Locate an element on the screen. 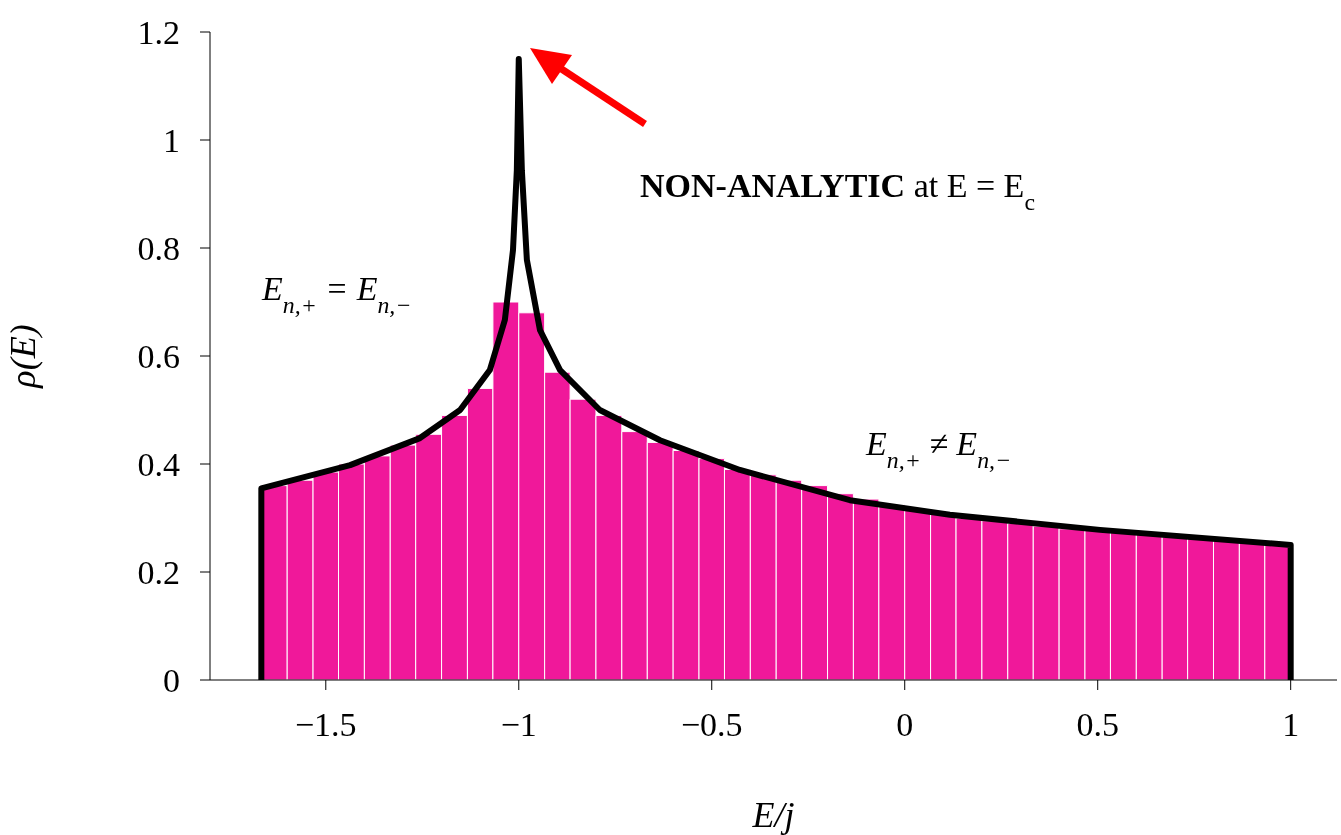  annotation: E$_{n,+}$ ≠ E$_{n,−}$ is located at coordinates (938, 449).